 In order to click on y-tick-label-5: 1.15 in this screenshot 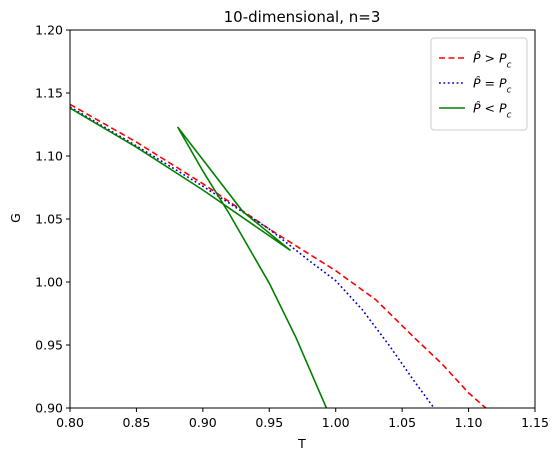, I will do `click(49, 93)`.